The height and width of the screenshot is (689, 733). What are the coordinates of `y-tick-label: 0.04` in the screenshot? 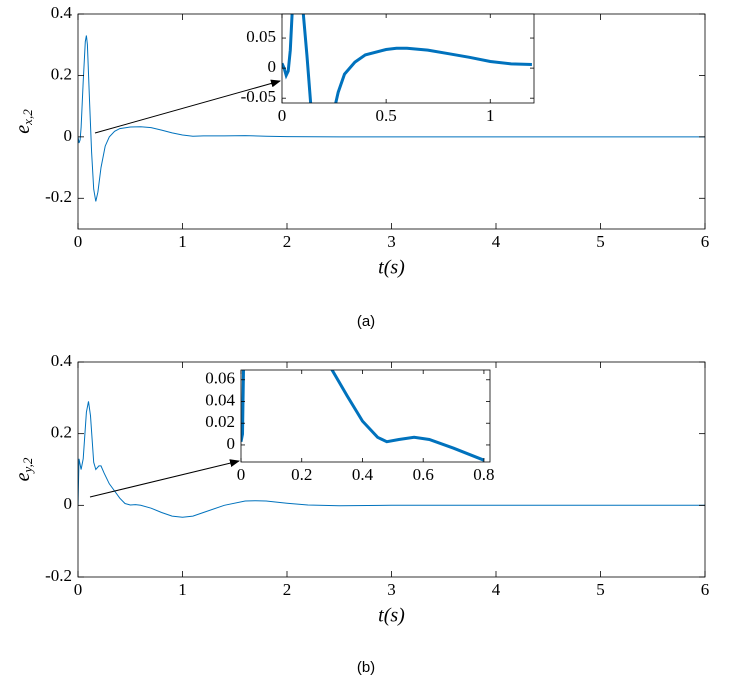 It's located at (220, 399).